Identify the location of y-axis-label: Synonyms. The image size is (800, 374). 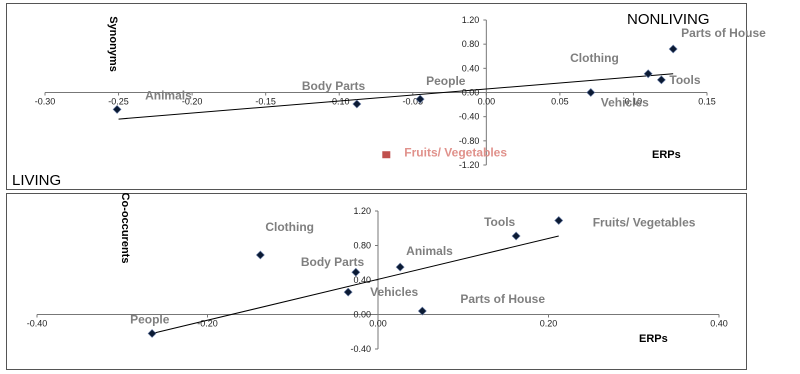
(113, 44).